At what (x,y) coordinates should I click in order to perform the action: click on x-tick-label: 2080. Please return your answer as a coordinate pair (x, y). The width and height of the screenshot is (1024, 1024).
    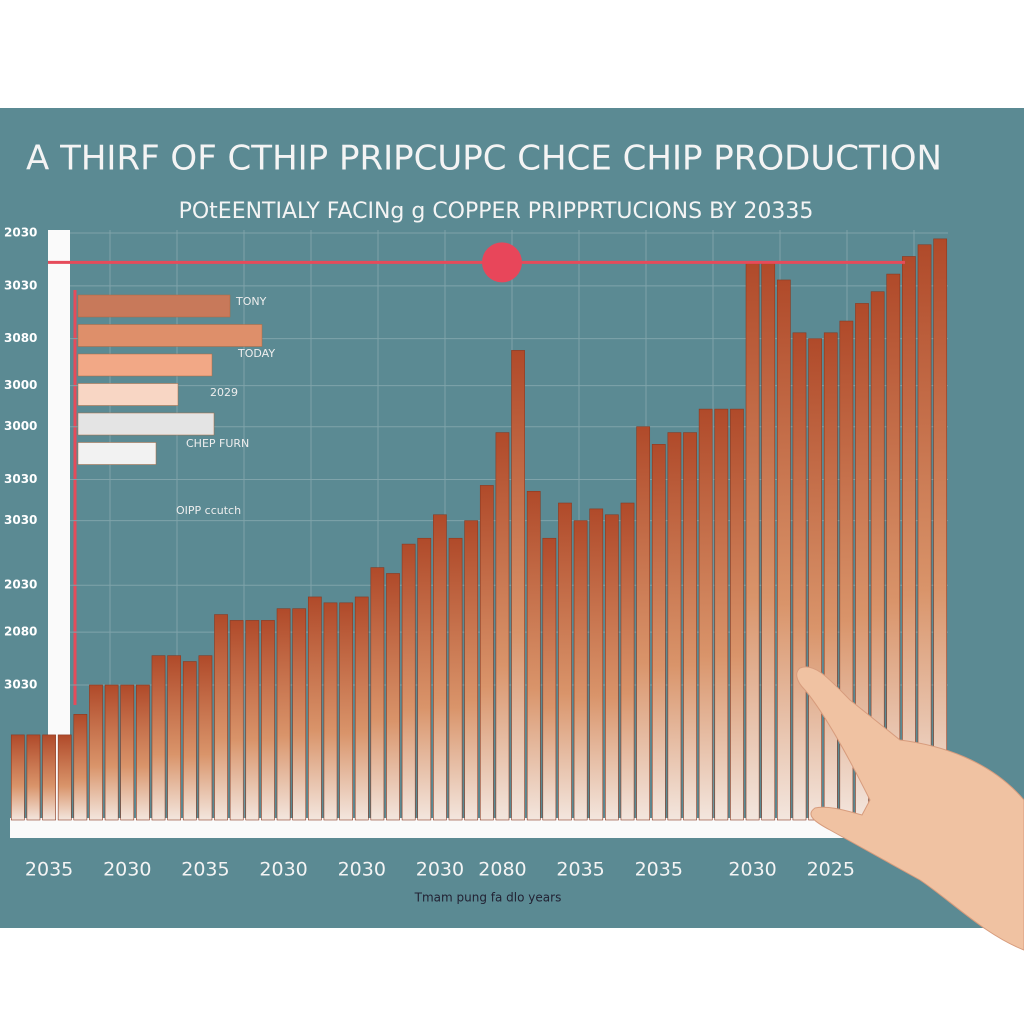
    Looking at the image, I should click on (502, 870).